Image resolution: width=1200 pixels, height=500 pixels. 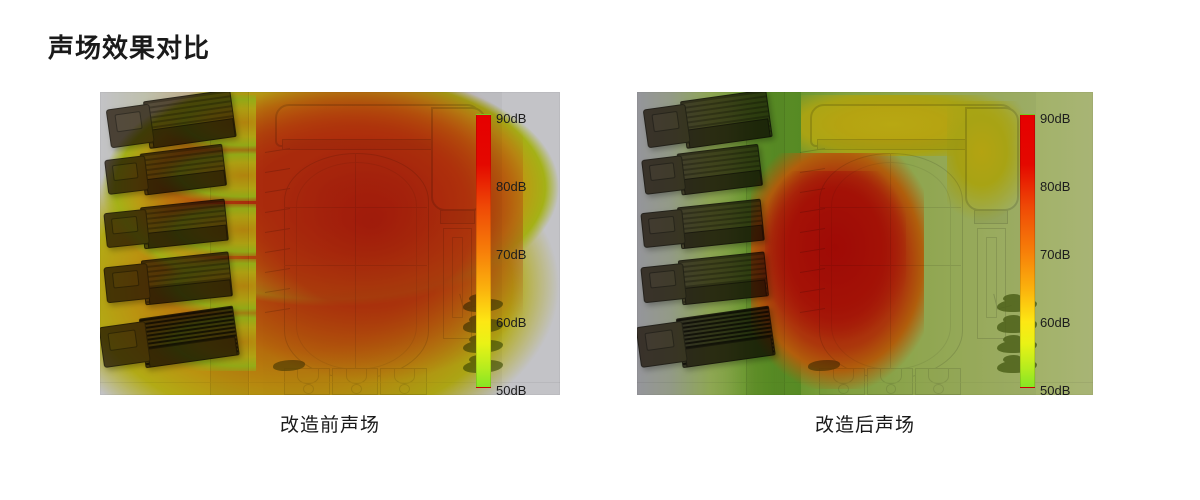 What do you see at coordinates (329, 425) in the screenshot?
I see `caption-before: 改造前声场` at bounding box center [329, 425].